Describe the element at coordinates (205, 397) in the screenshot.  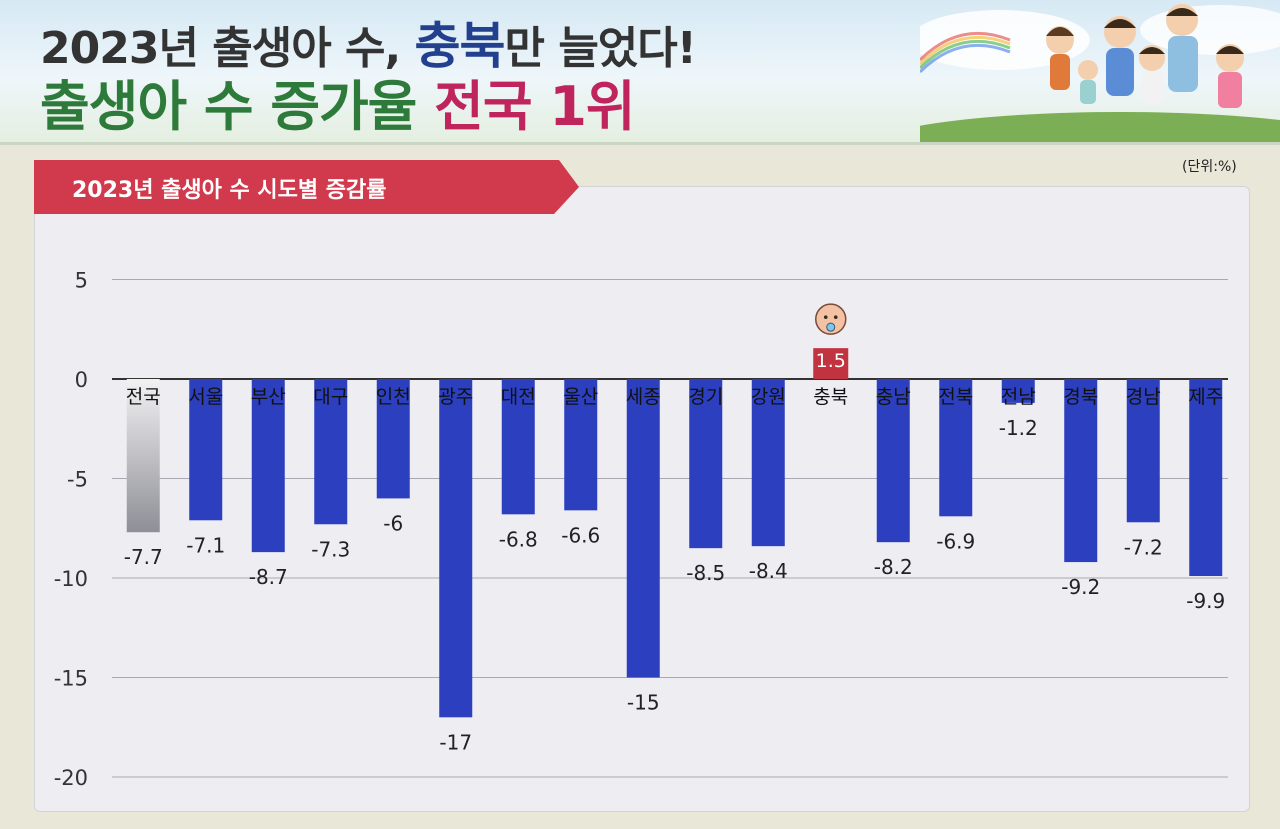
I see `category-label: 서울` at that location.